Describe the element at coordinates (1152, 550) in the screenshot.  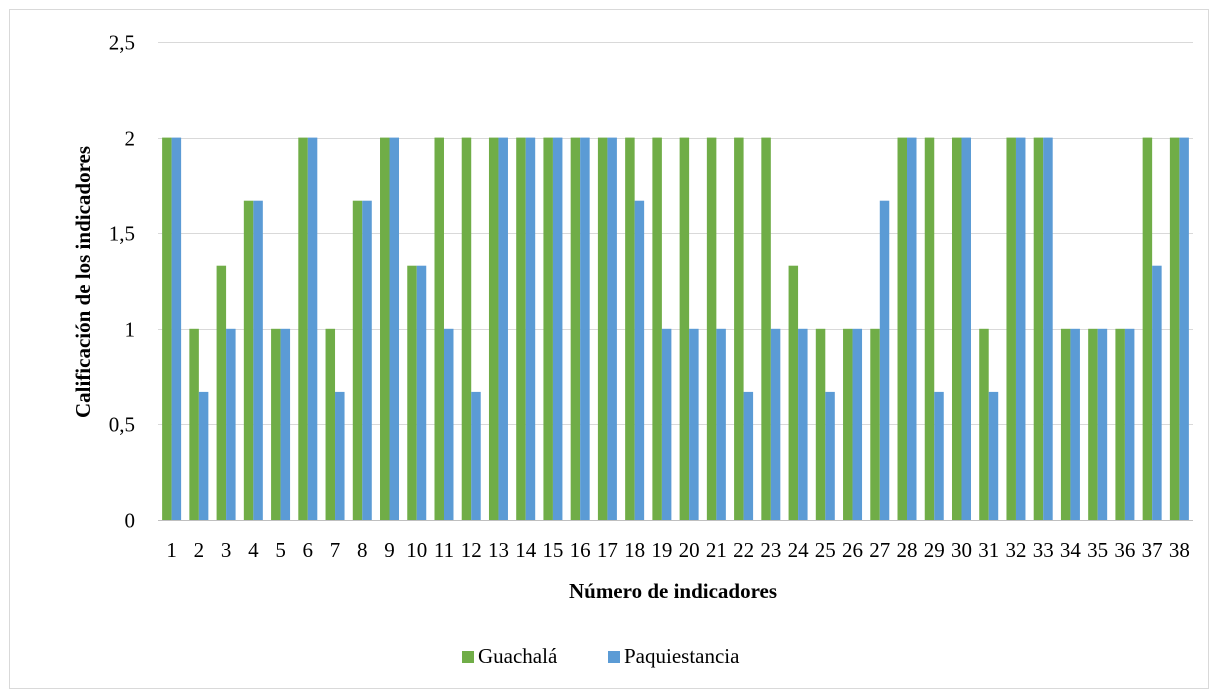
I see `x-tick-label: 37` at that location.